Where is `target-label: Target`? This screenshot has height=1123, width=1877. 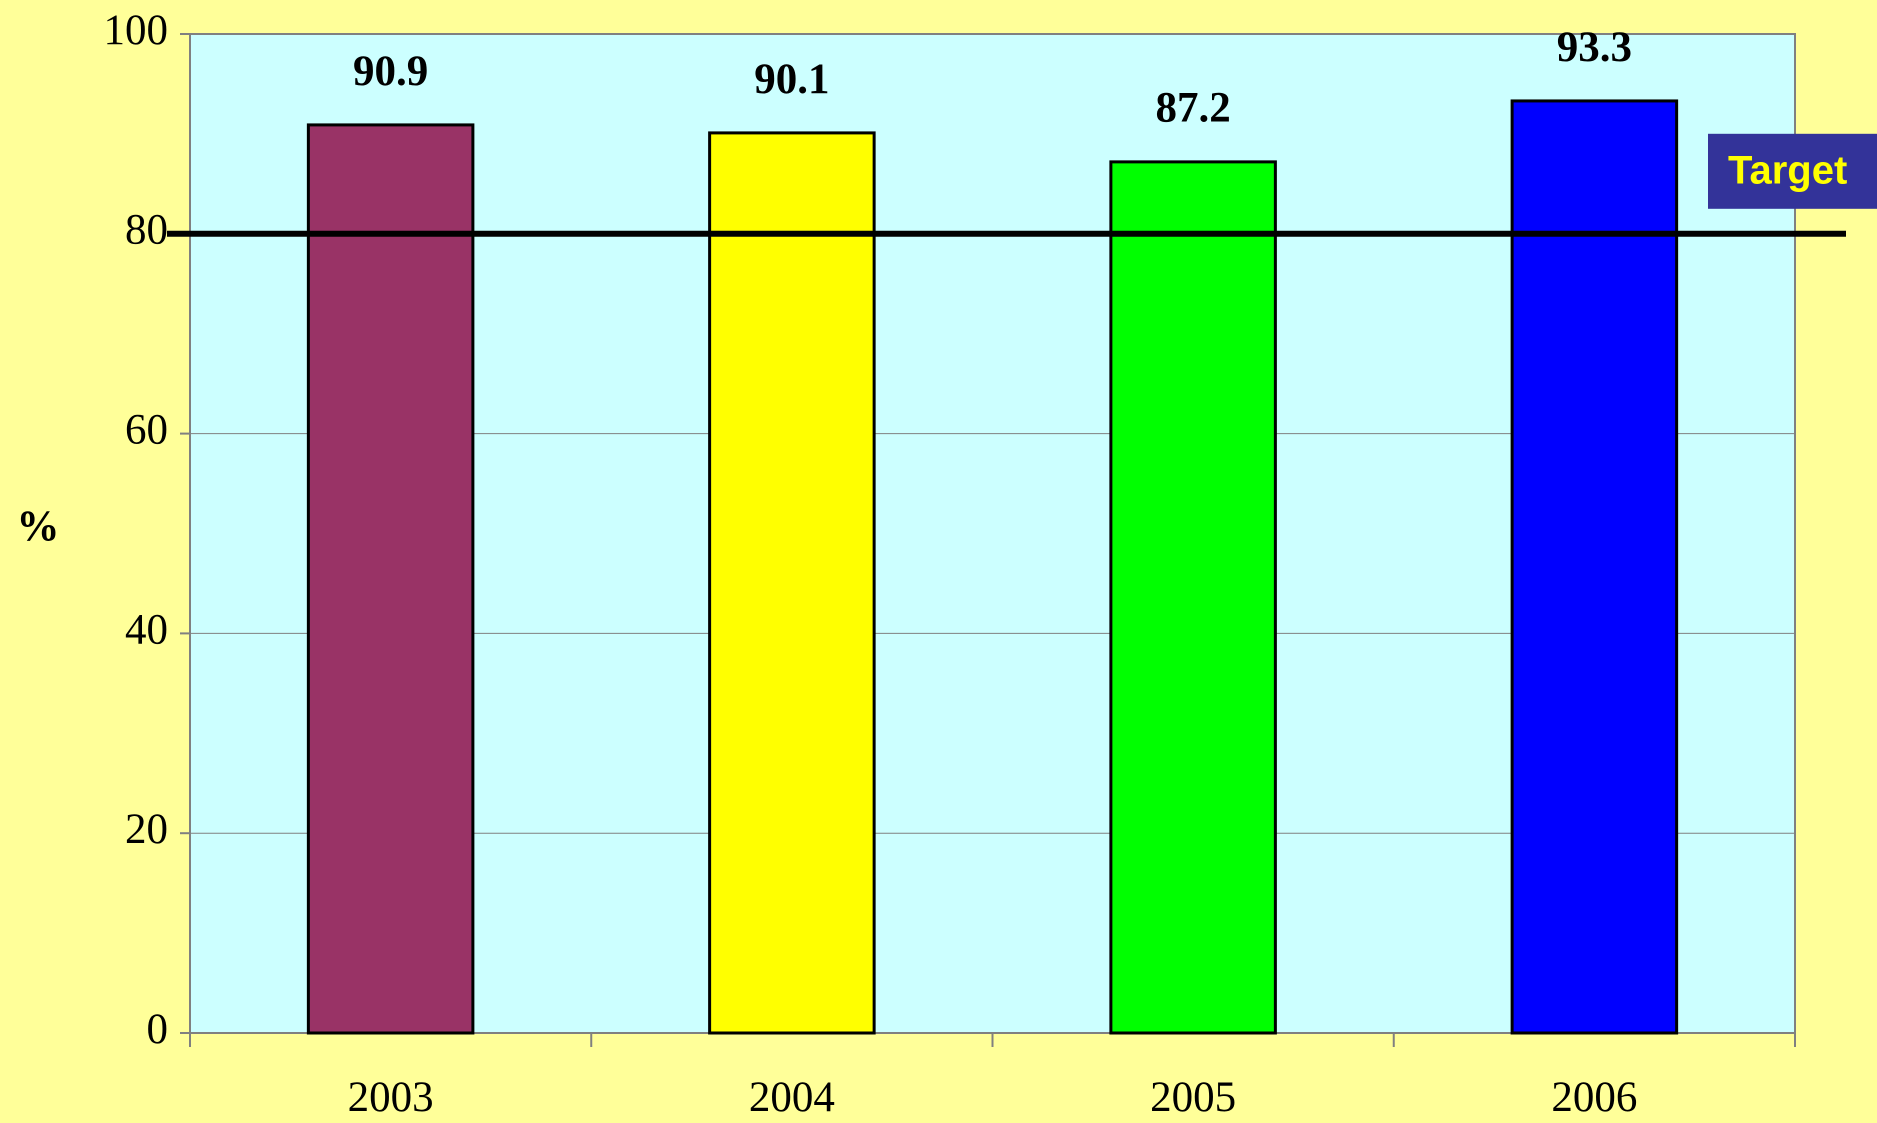 target-label: Target is located at coordinates (1787, 170).